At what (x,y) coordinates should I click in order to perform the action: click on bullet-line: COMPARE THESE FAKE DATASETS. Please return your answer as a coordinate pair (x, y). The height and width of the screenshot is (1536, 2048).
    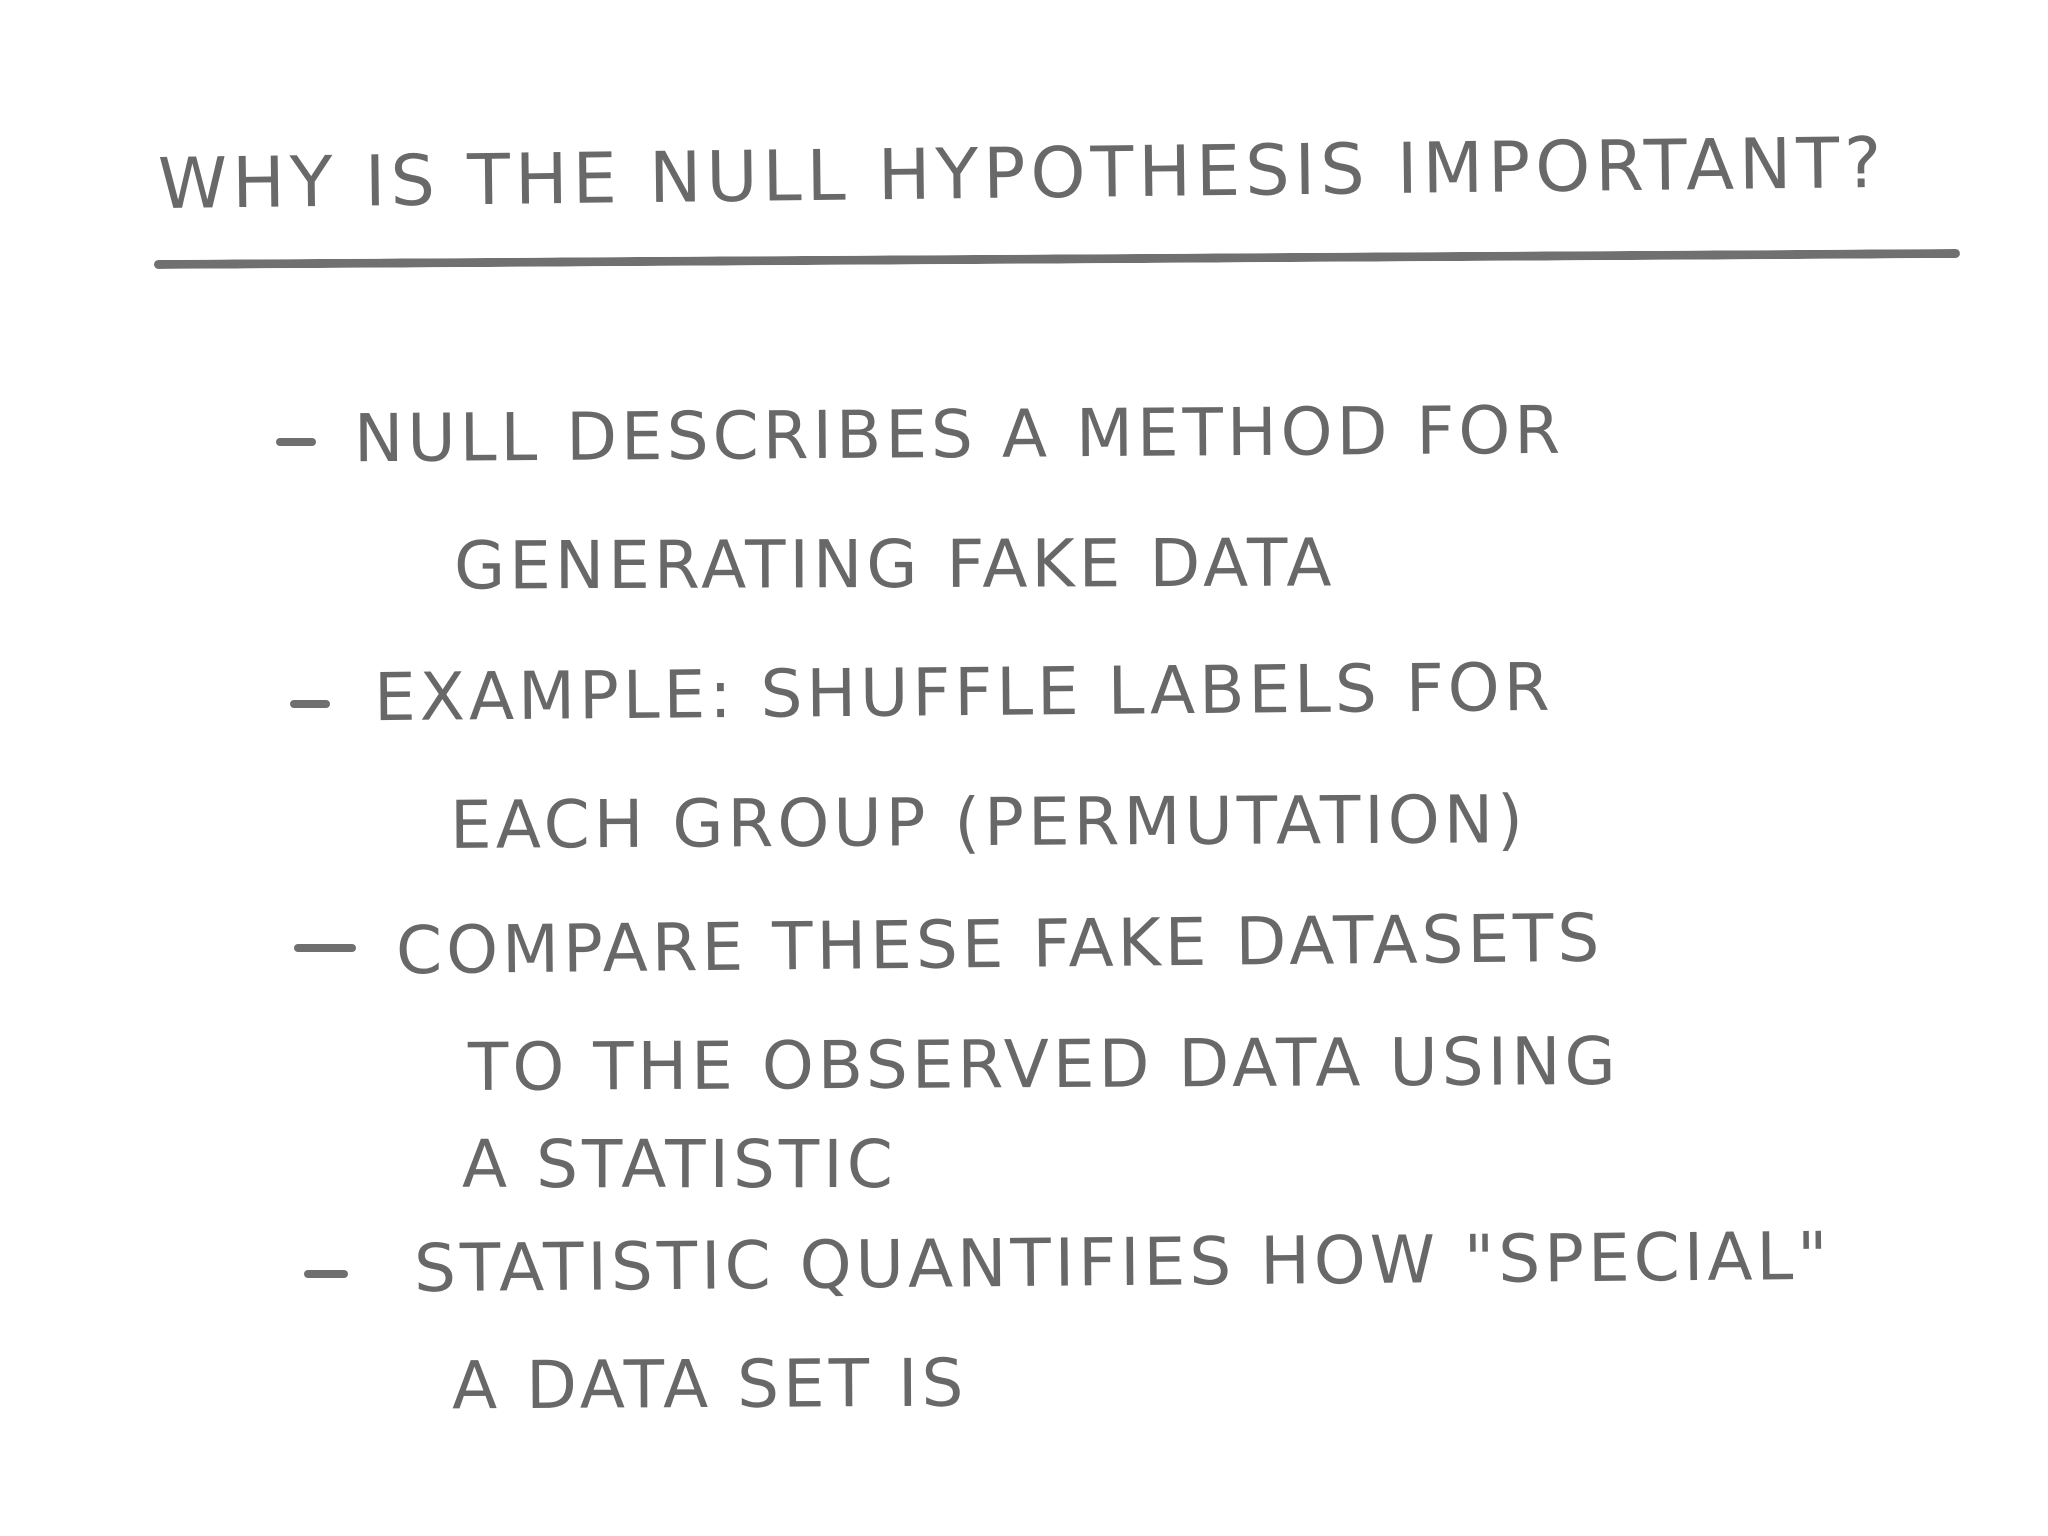
    Looking at the image, I should click on (999, 944).